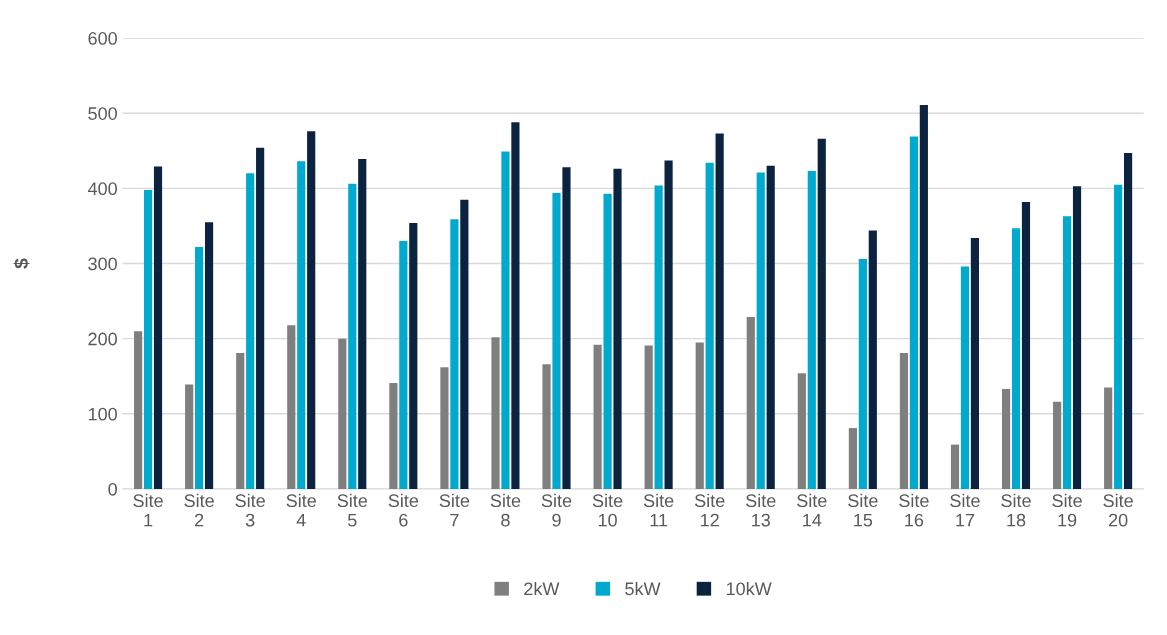  What do you see at coordinates (102, 339) in the screenshot?
I see `y-tick-label: 200` at bounding box center [102, 339].